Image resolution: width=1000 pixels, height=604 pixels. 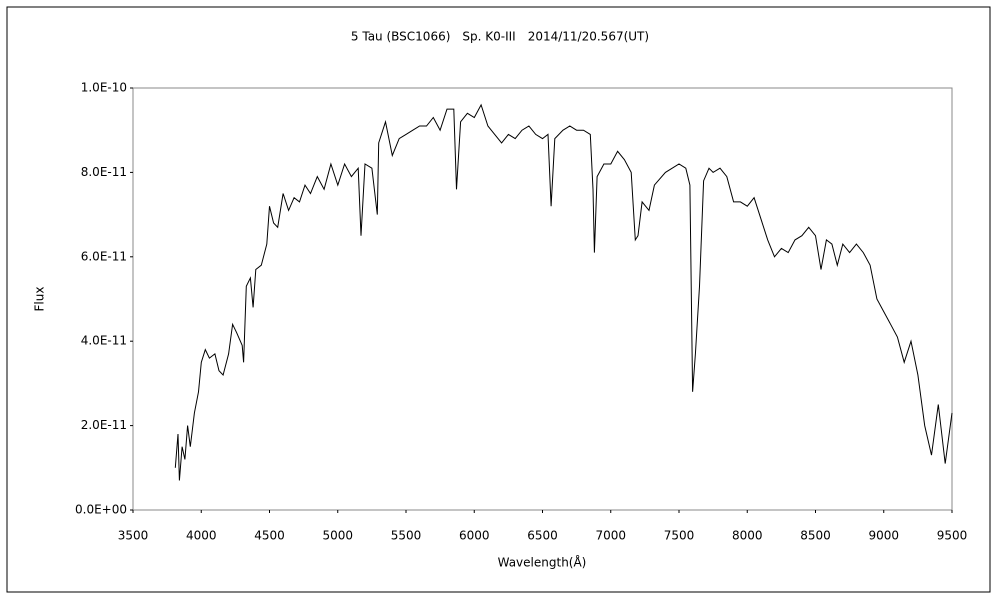 I want to click on y-tick-label: 1.0E-10, so click(x=104, y=88).